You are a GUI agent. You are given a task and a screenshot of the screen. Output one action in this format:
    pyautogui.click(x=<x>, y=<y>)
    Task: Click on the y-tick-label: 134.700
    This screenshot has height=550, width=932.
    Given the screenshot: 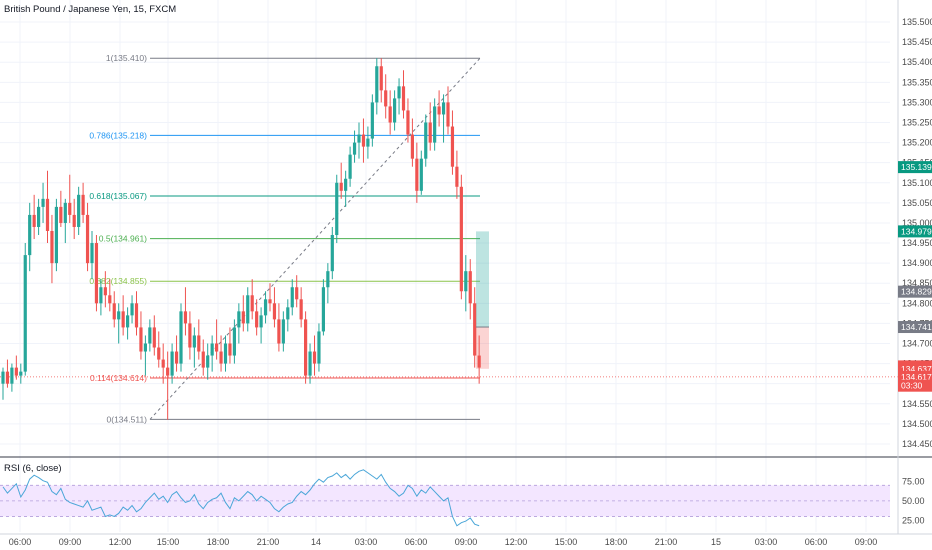 What is the action you would take?
    pyautogui.click(x=917, y=343)
    